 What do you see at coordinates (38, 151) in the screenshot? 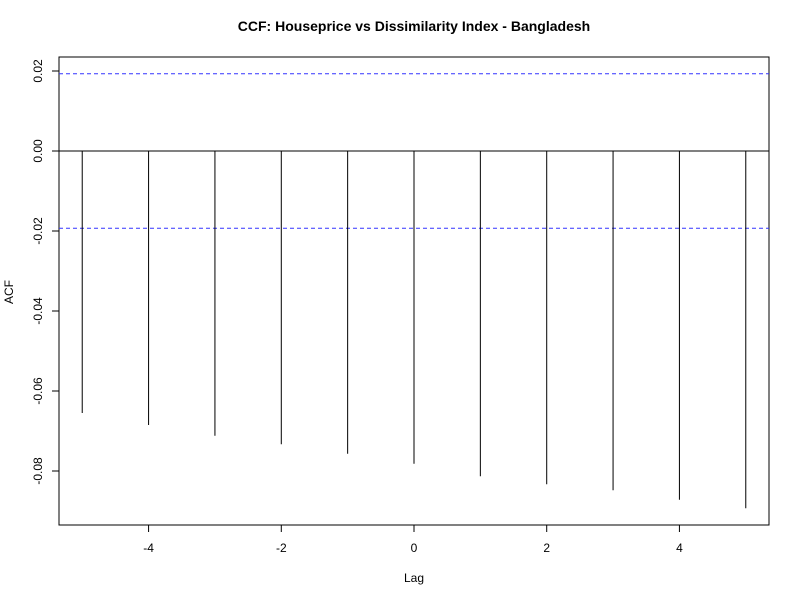
I see `y-tick-label: 0.00` at bounding box center [38, 151].